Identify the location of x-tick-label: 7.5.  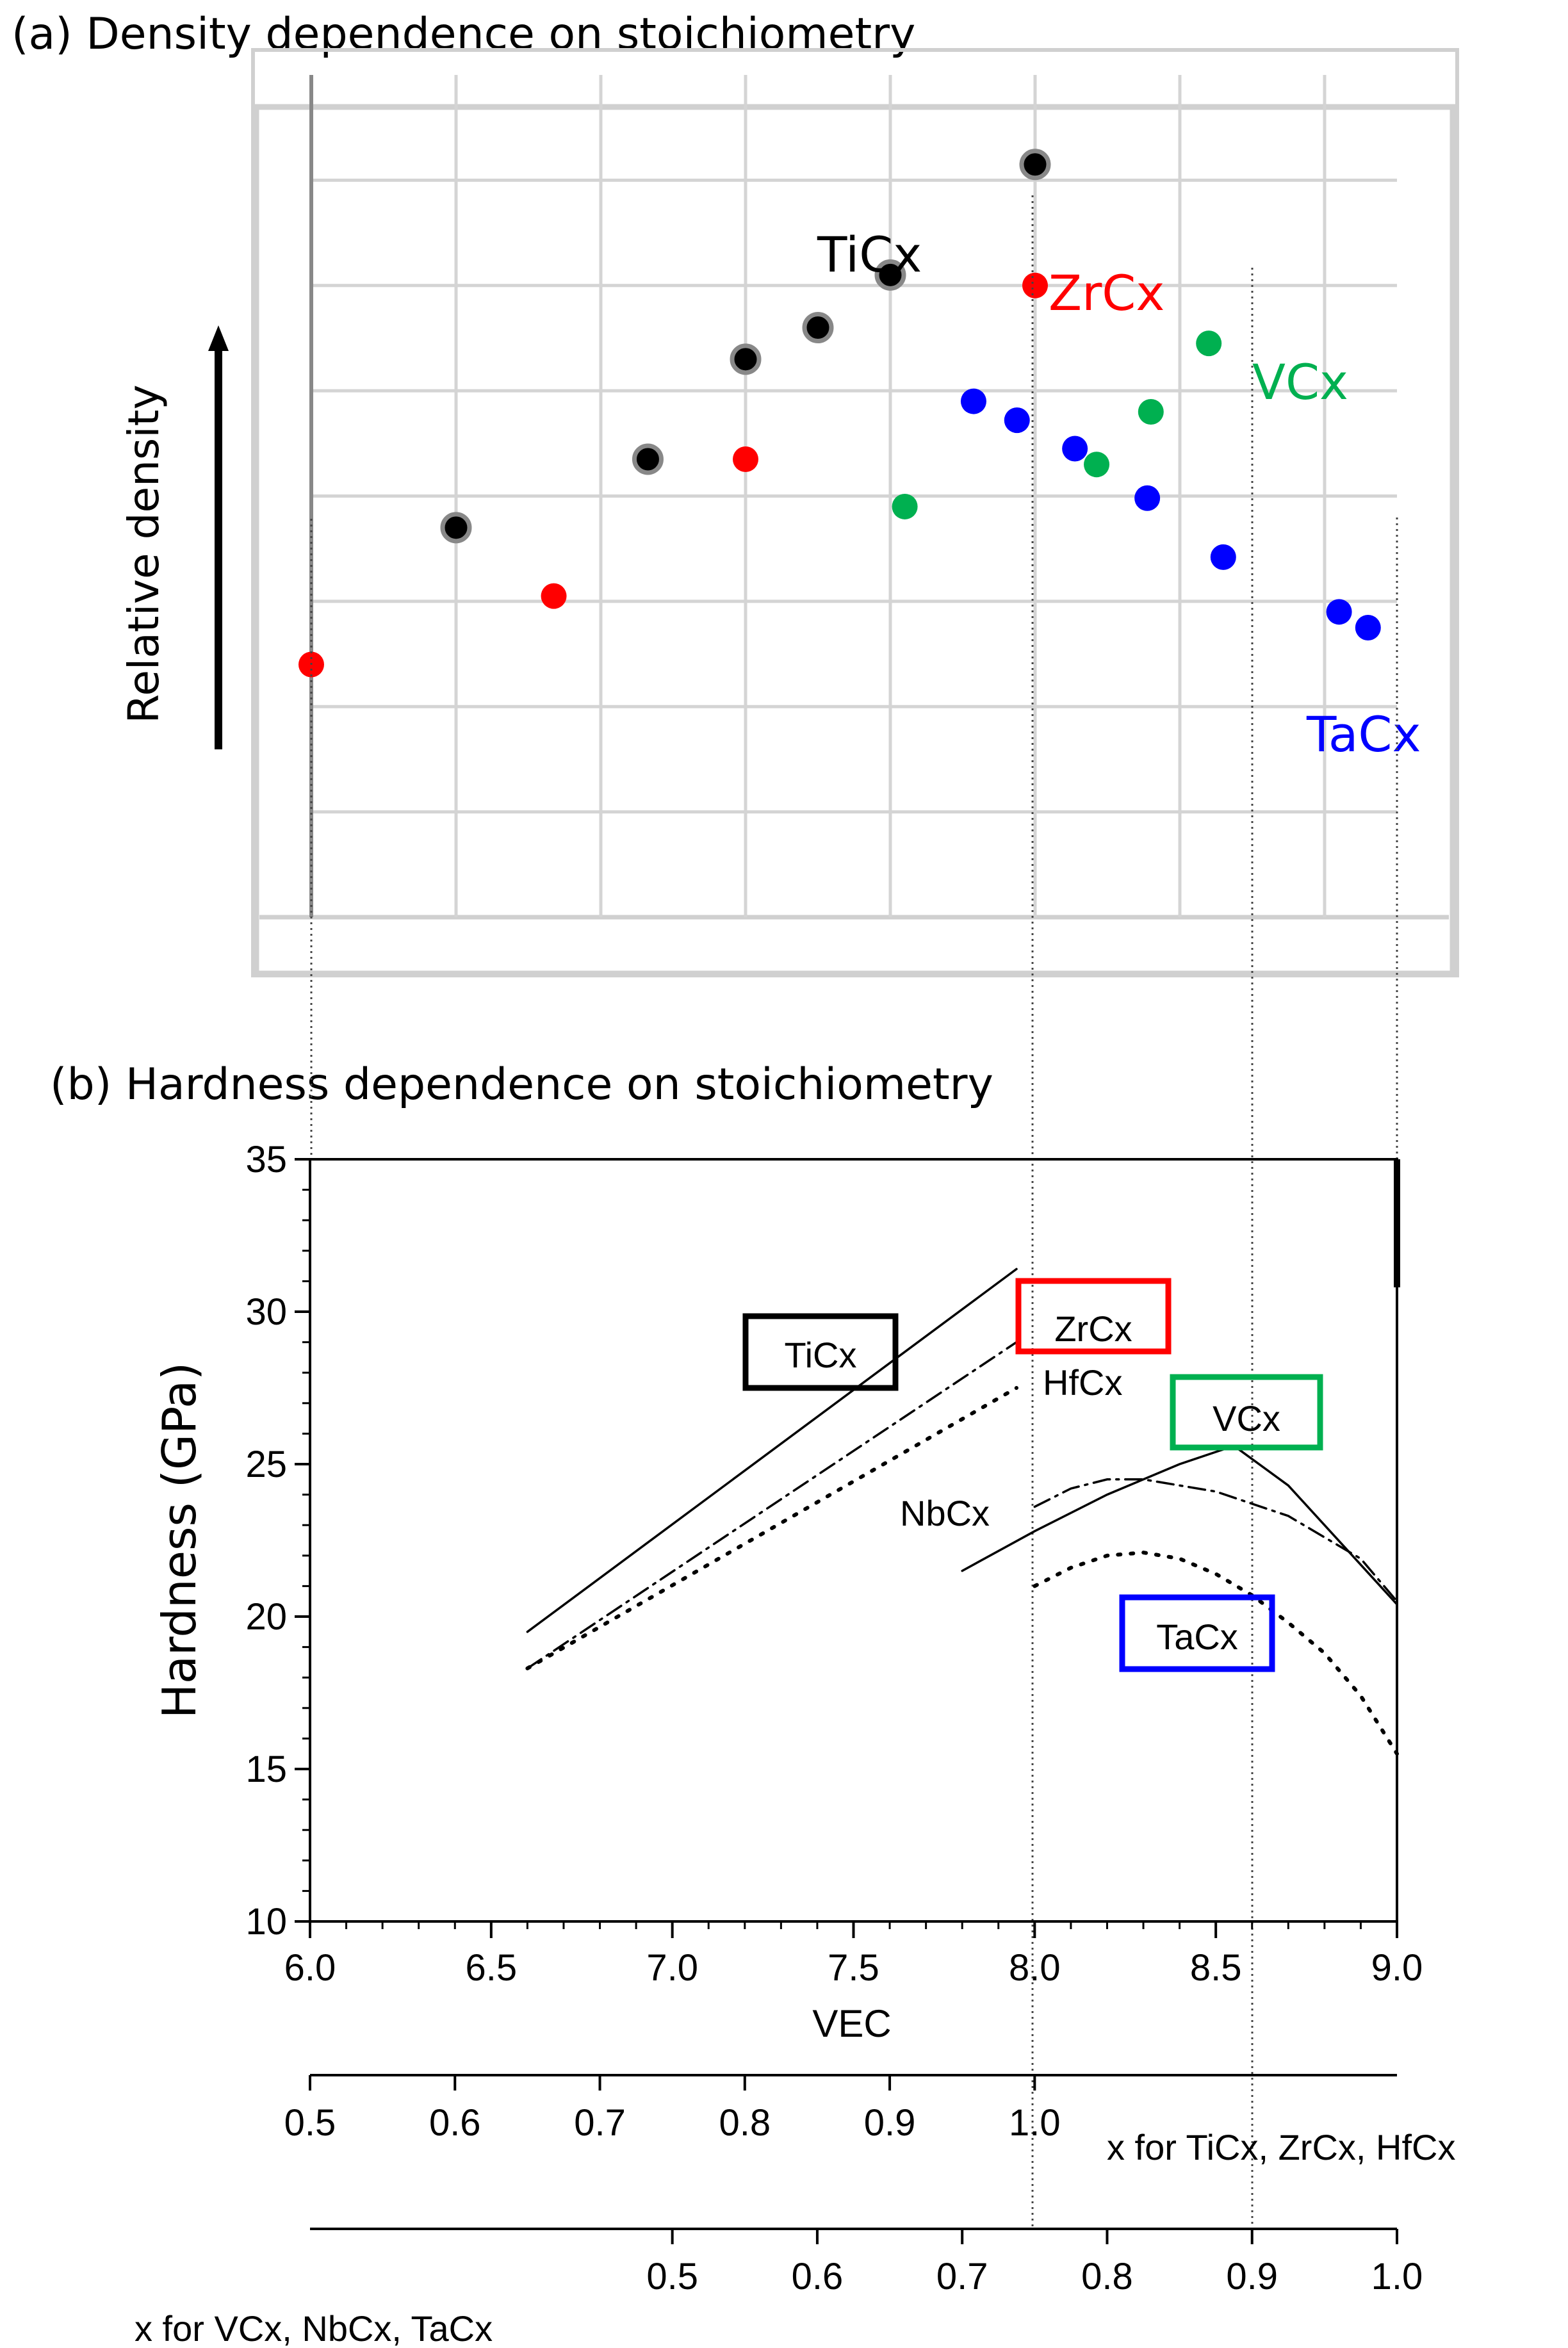
(853, 1968).